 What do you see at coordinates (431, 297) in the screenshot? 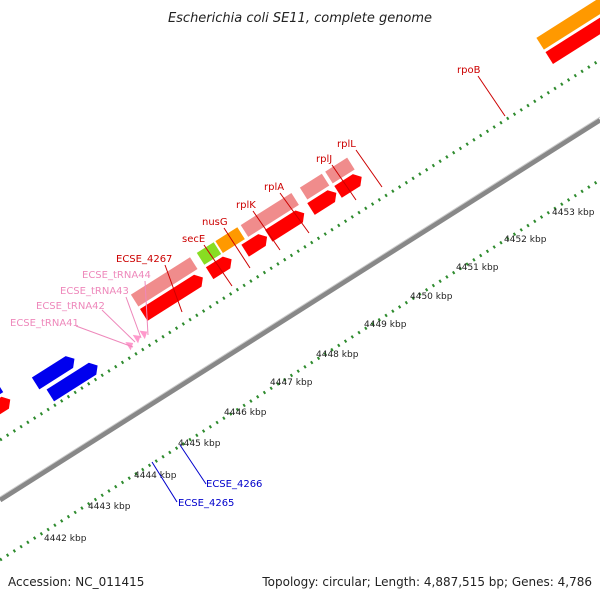
I see `kbp-label-4450: 4450 kbp` at bounding box center [431, 297].